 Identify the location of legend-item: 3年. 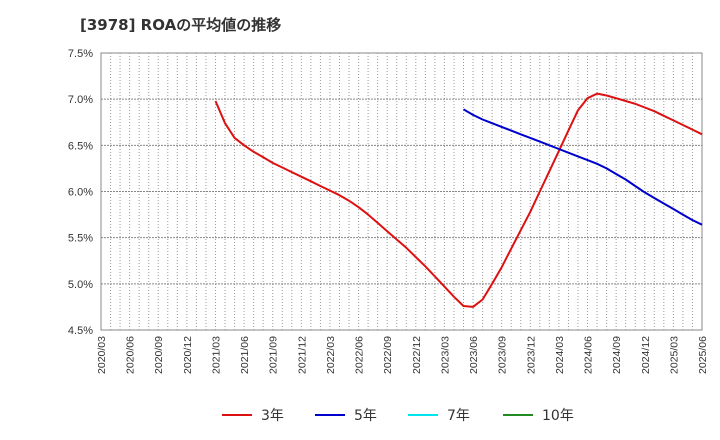
(253, 416).